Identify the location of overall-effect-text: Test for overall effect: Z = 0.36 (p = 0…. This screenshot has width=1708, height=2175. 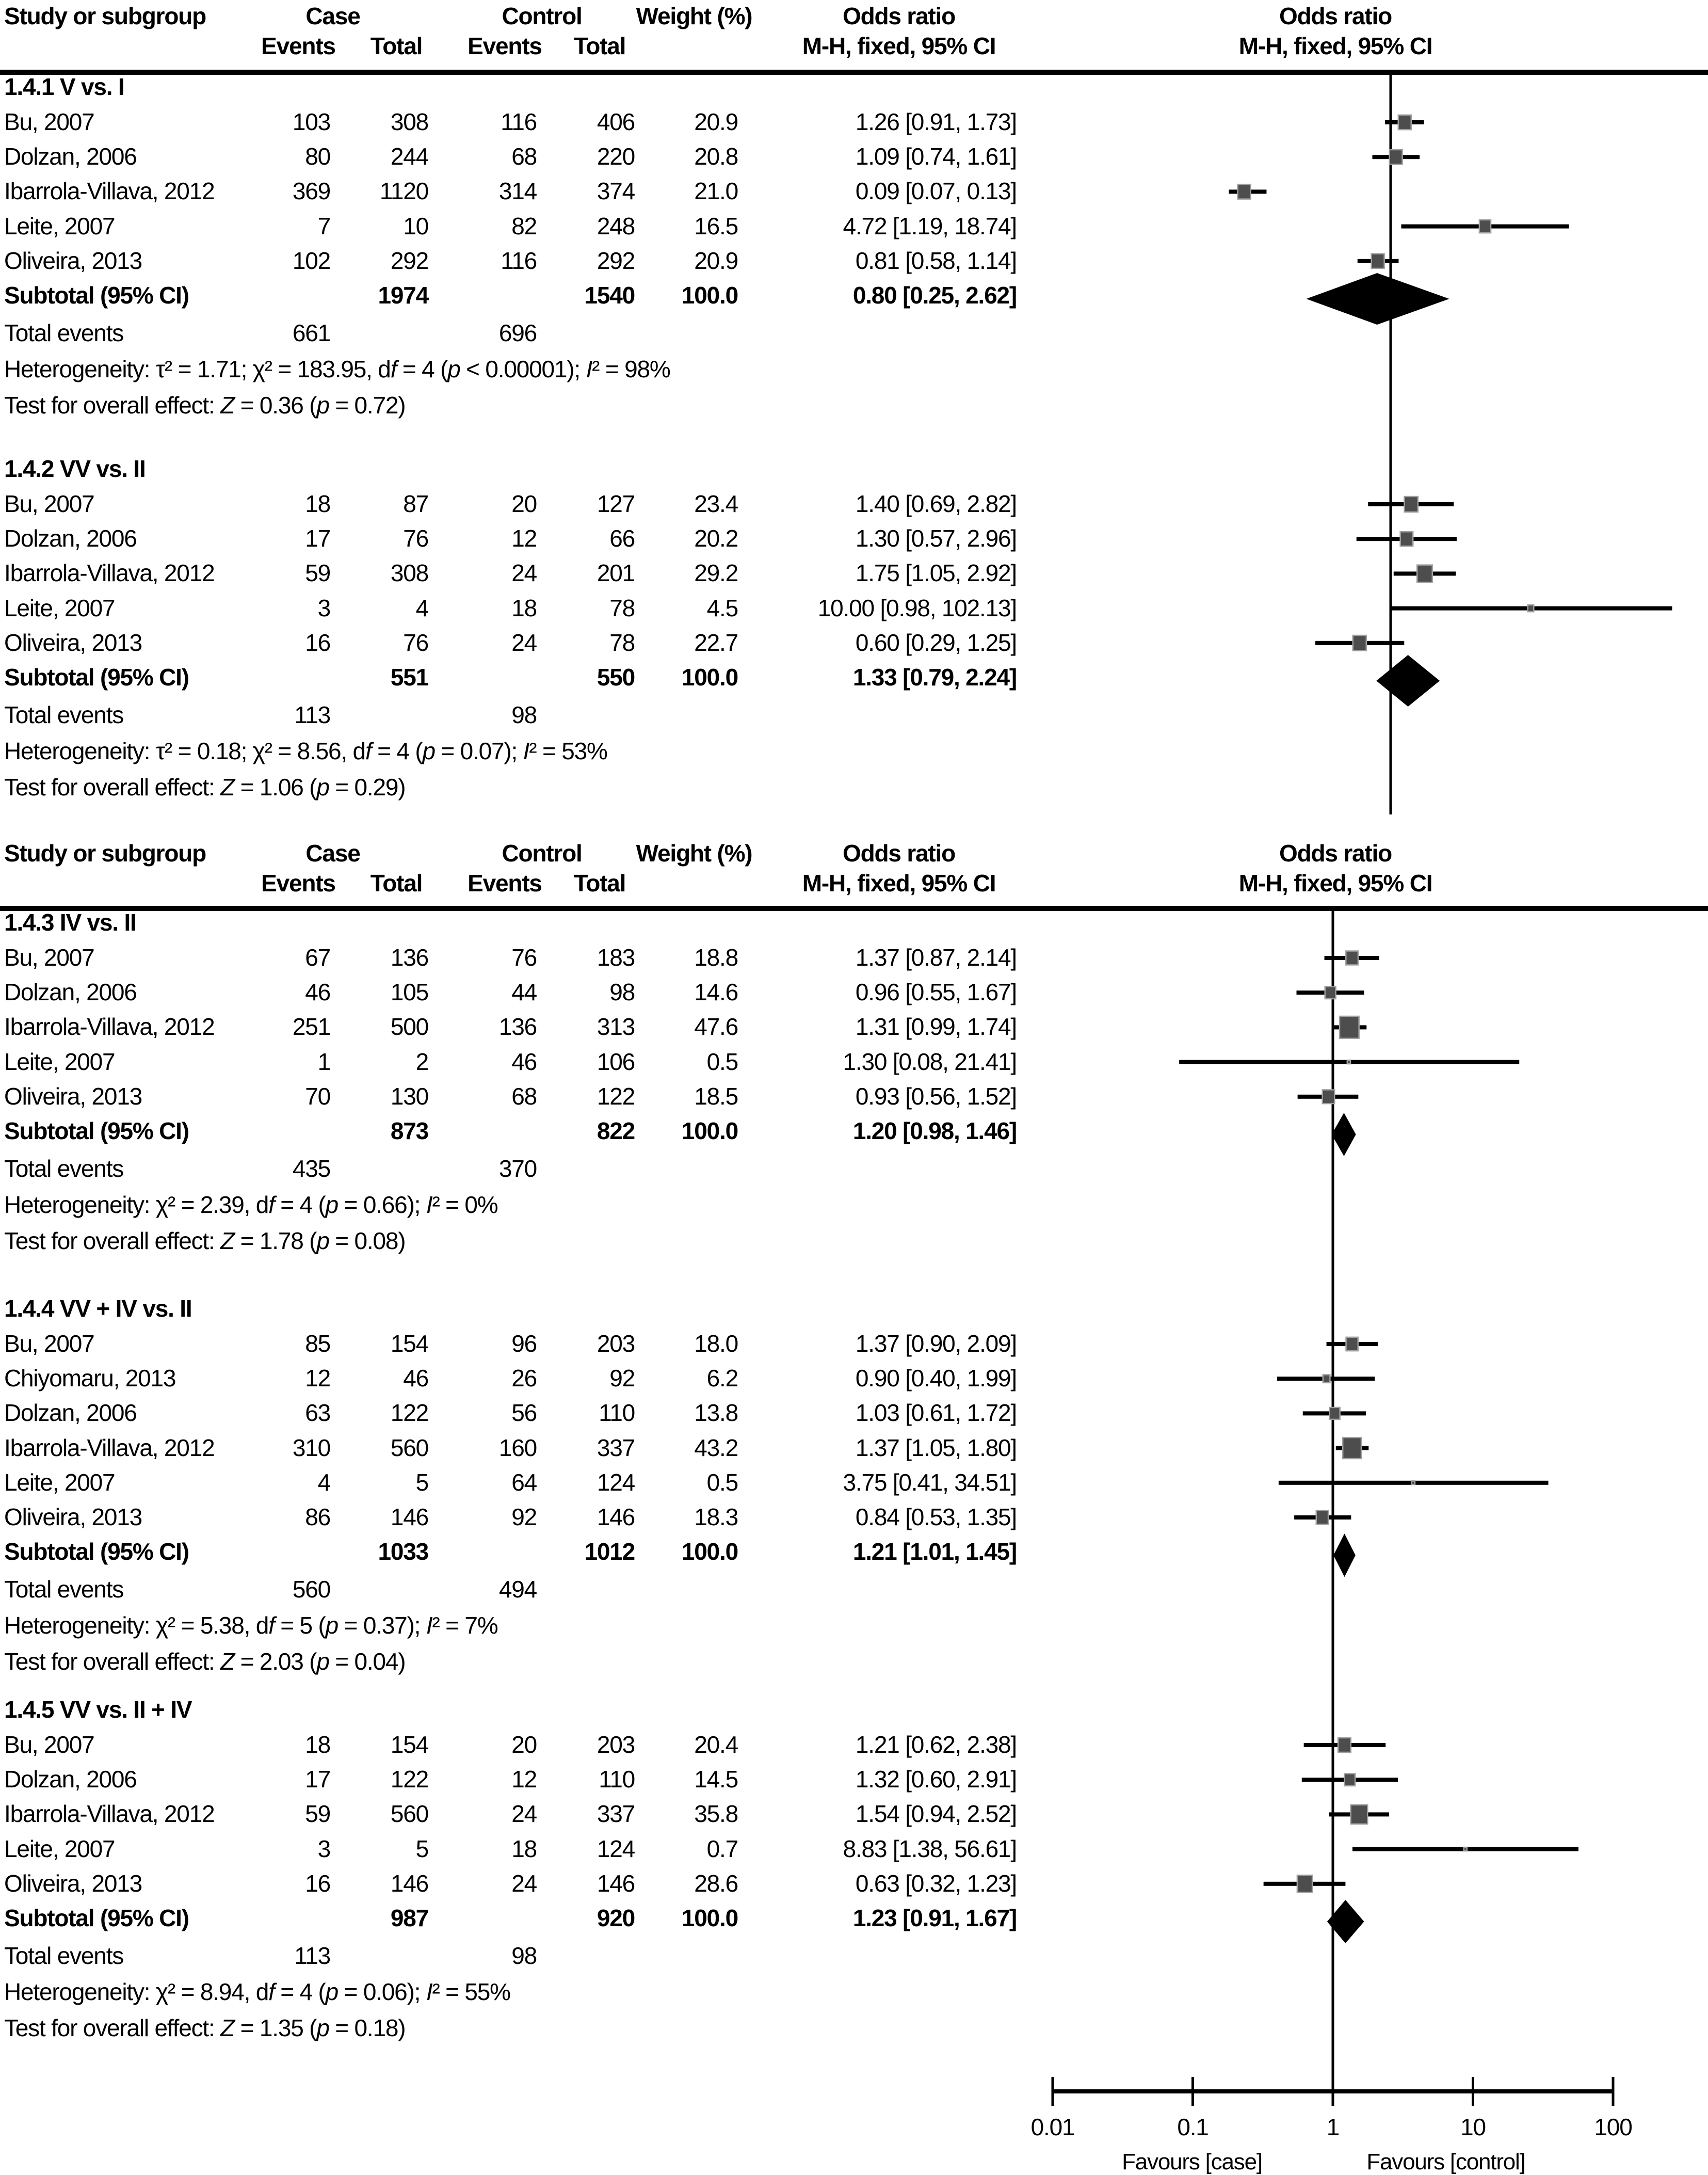
(205, 405).